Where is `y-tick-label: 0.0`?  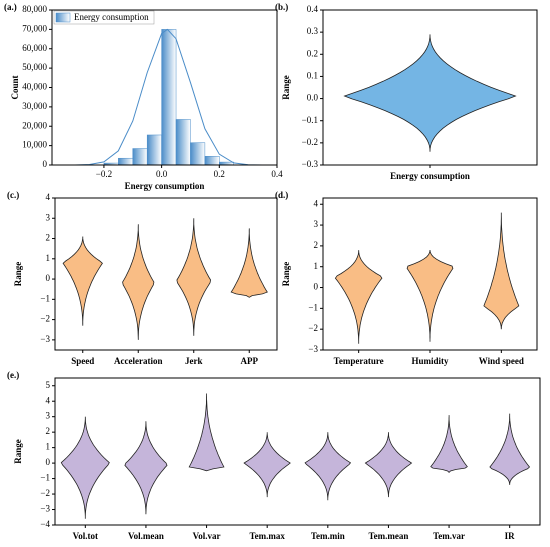 y-tick-label: 0.0 is located at coordinates (313, 98).